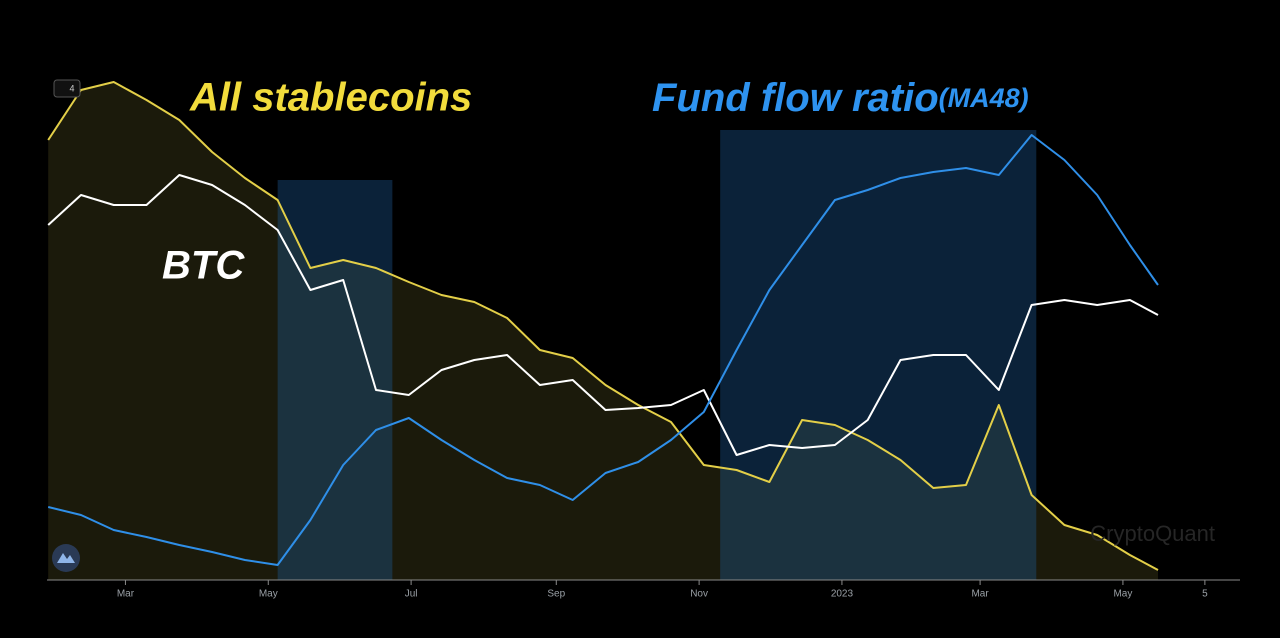 The image size is (1280, 638). I want to click on x-tick-label: Jul, so click(411, 594).